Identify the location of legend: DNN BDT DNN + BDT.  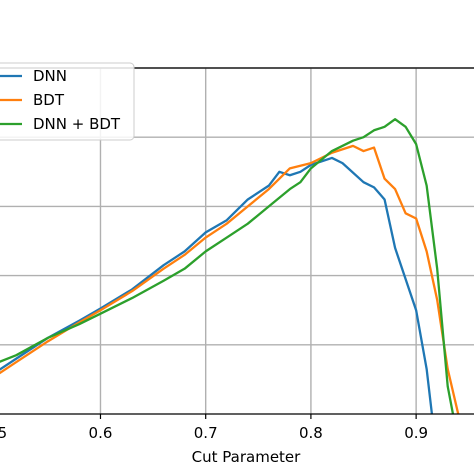
(67, 101).